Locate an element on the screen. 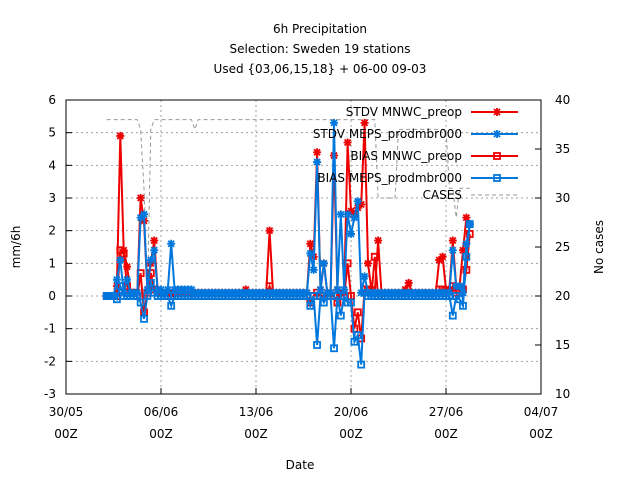 The image size is (640, 484). chart-title-line-3: Used {03,06,15,18} + 06-00 09-03 is located at coordinates (320, 69).